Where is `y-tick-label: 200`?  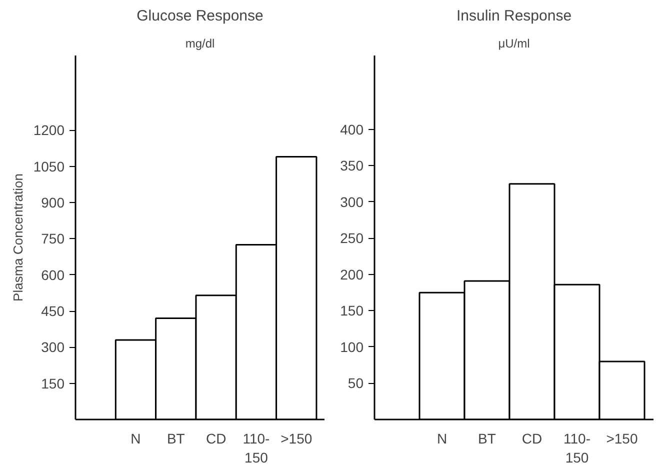 y-tick-label: 200 is located at coordinates (352, 274).